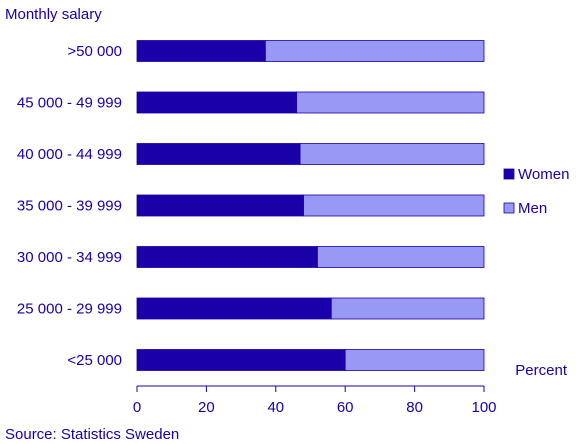 Image resolution: width=585 pixels, height=444 pixels. What do you see at coordinates (315, 400) in the screenshot?
I see `x-axis: 0 20 40 60 80 100` at bounding box center [315, 400].